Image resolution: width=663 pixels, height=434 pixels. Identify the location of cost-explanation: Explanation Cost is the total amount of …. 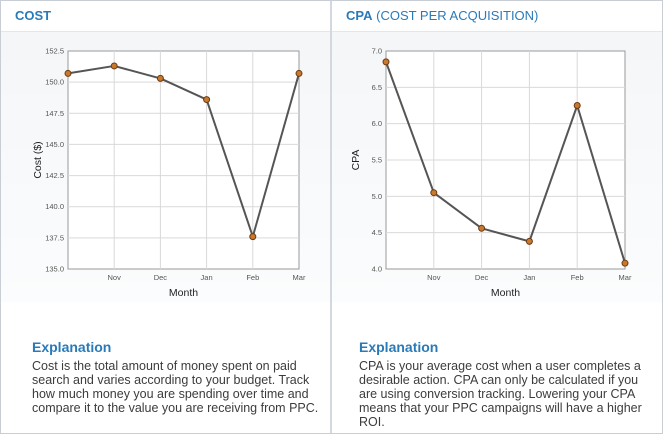
(165, 377).